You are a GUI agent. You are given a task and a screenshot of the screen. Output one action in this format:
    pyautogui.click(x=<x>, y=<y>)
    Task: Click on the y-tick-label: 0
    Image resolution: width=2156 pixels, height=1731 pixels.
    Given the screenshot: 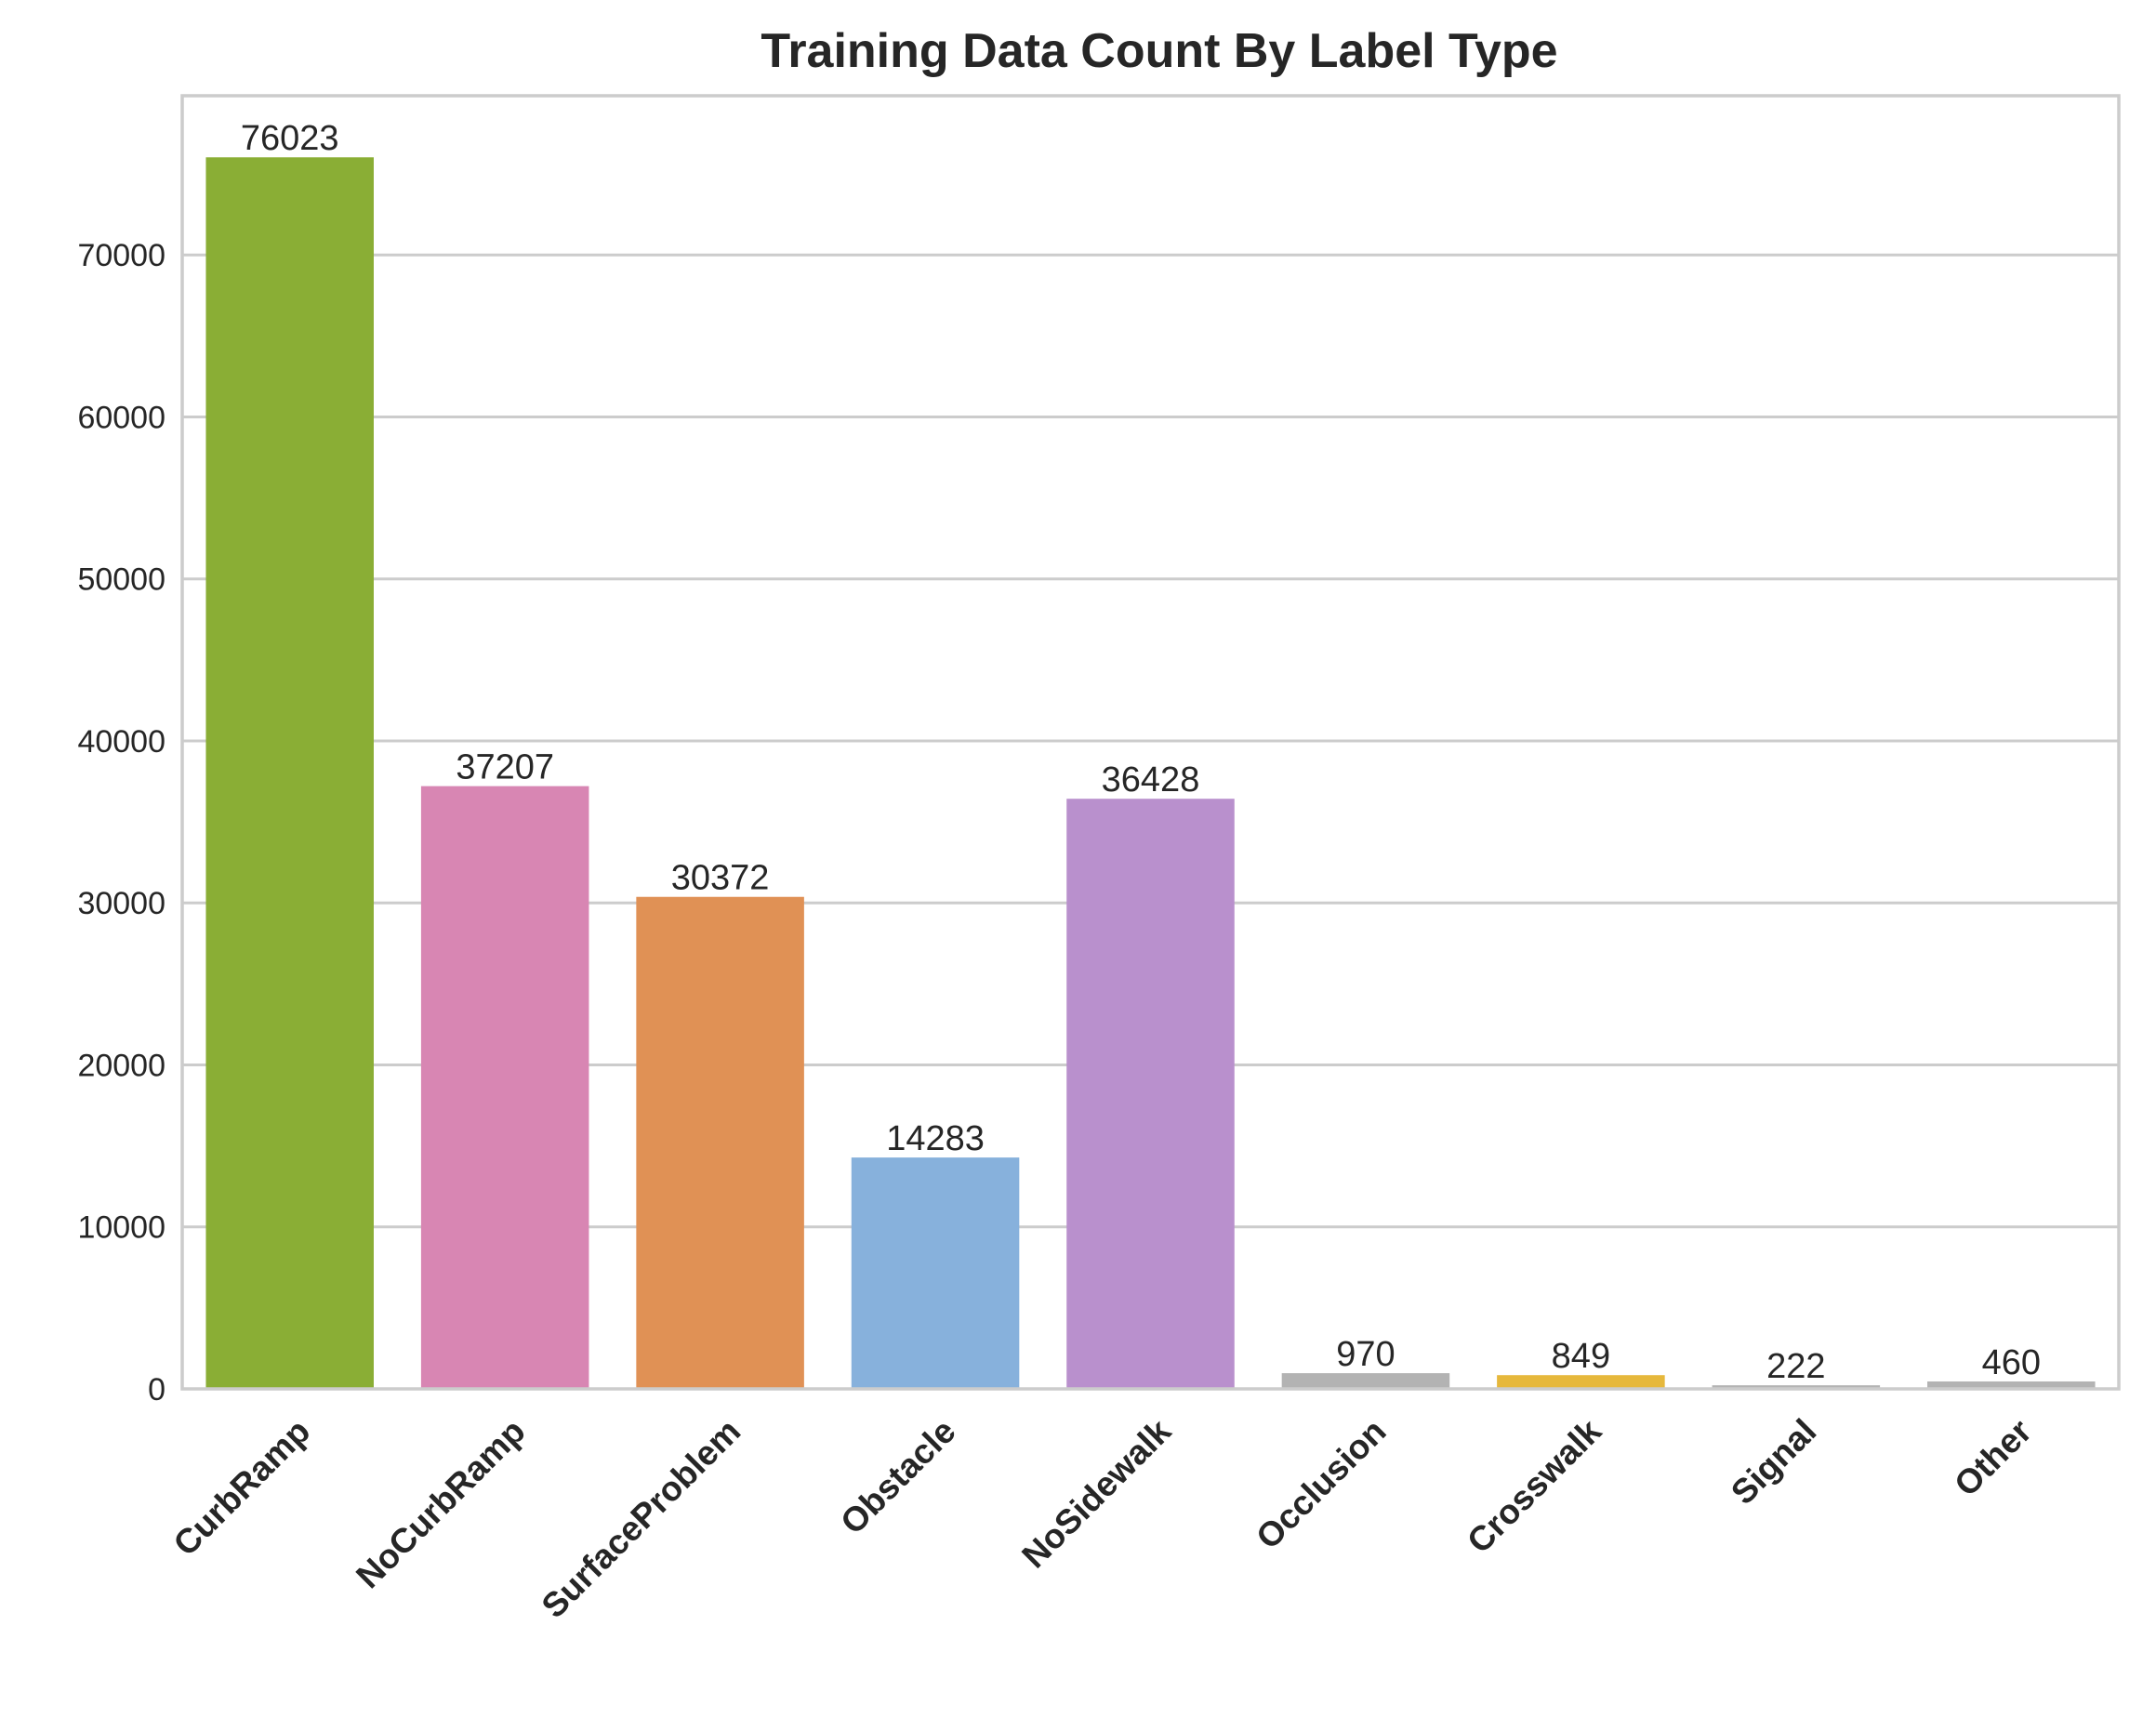 What is the action you would take?
    pyautogui.click(x=156, y=1389)
    